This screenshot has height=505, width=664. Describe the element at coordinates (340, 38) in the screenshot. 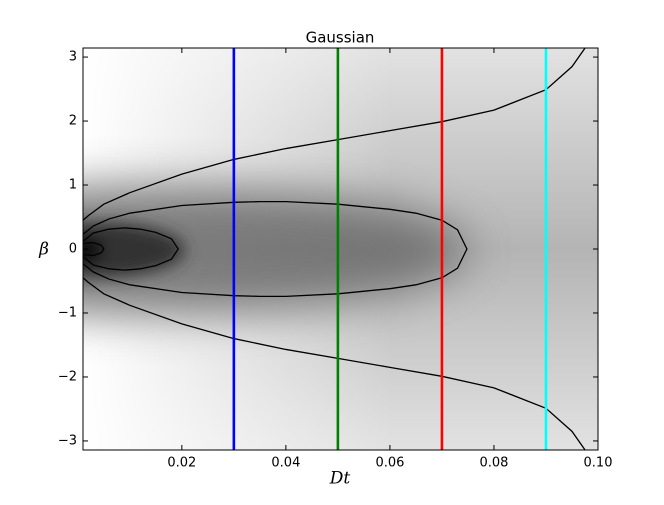

I see `chart-title: Gaussian` at that location.